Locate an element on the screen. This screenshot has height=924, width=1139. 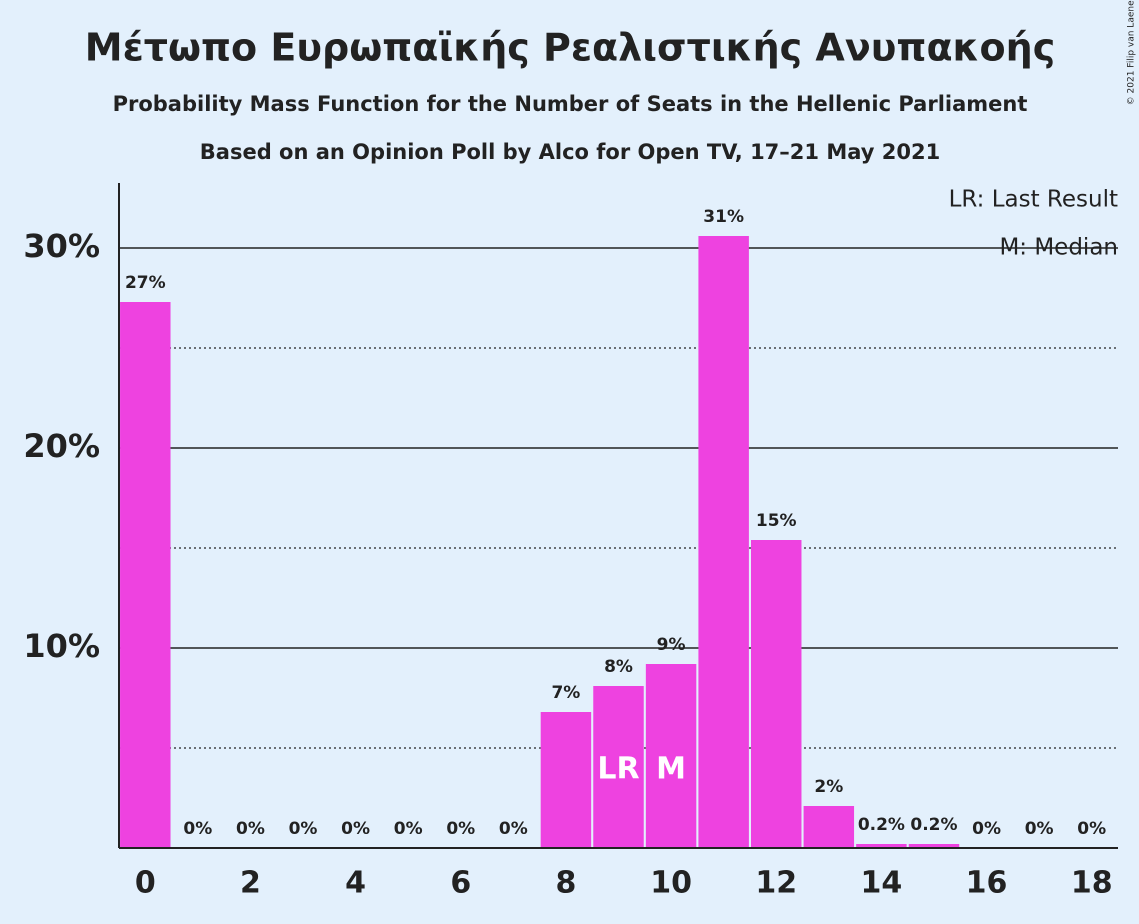
x-tick-label: 0 is located at coordinates (145, 883).